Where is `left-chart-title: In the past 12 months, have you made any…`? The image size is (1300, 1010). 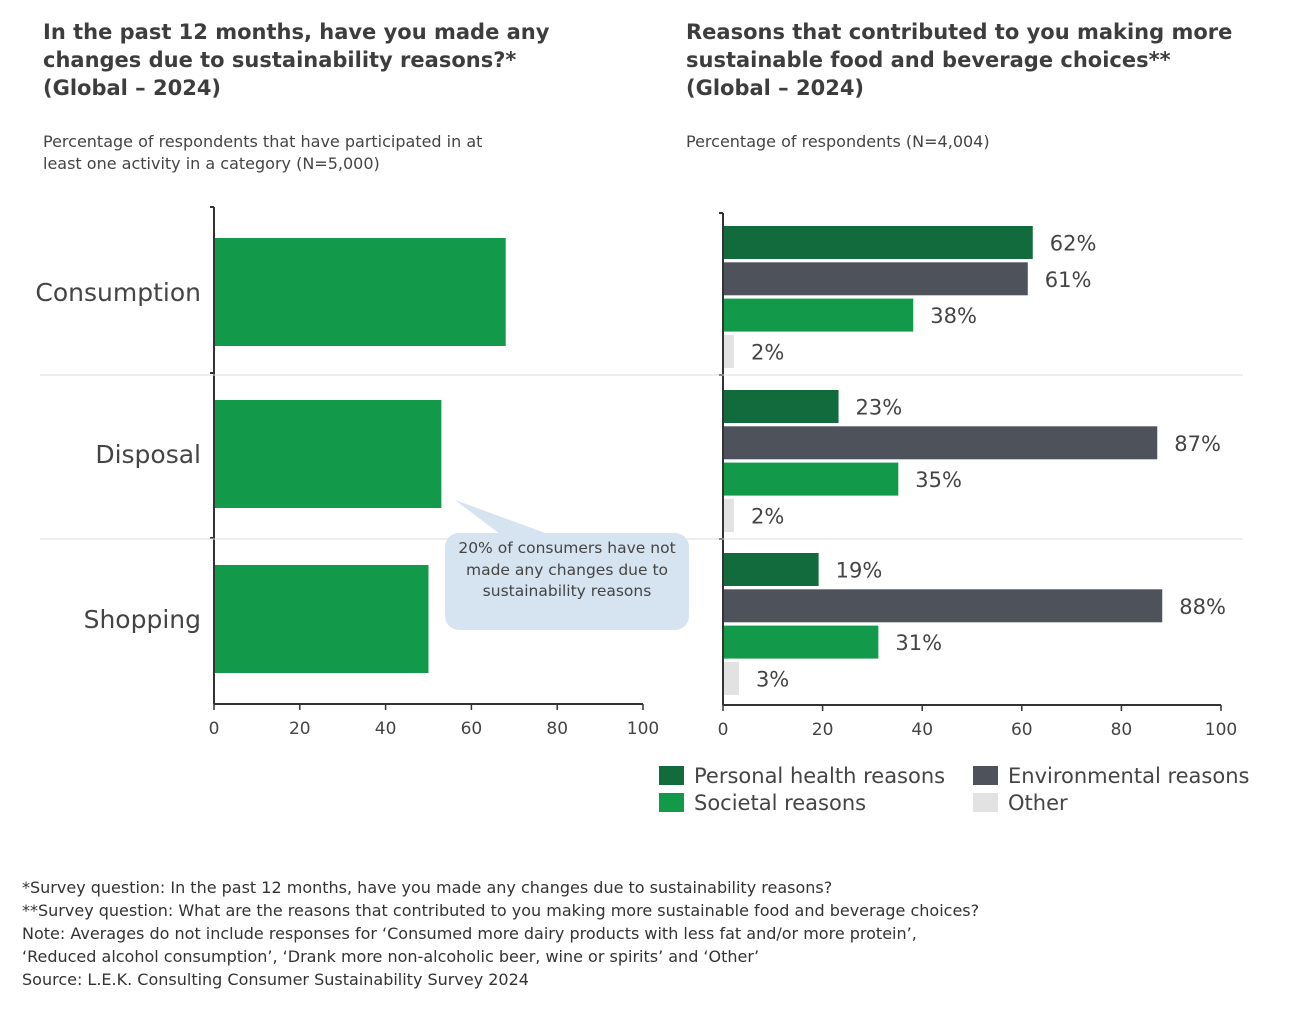 left-chart-title: In the past 12 months, have you made any… is located at coordinates (296, 60).